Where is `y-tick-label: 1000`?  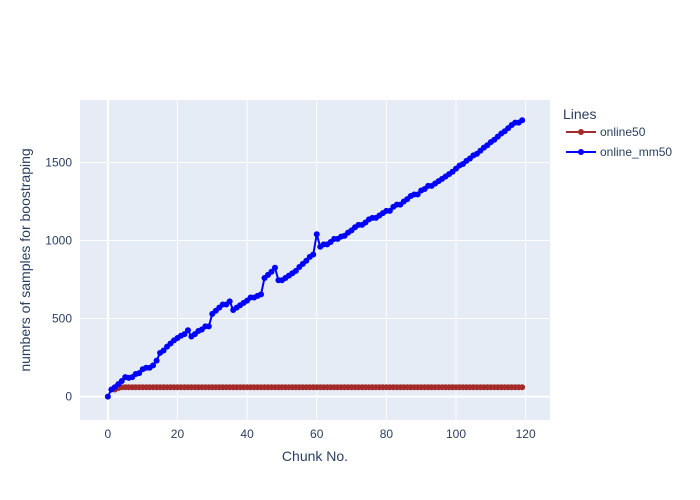 y-tick-label: 1000 is located at coordinates (58, 240).